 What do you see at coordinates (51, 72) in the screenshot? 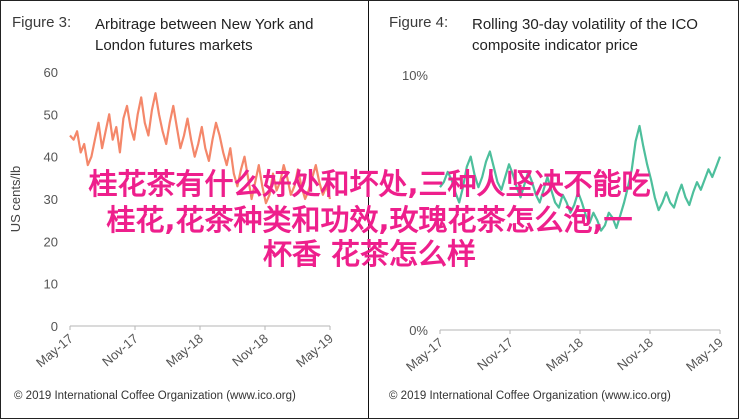
I see `figure-3-y-tick-label: 60` at bounding box center [51, 72].